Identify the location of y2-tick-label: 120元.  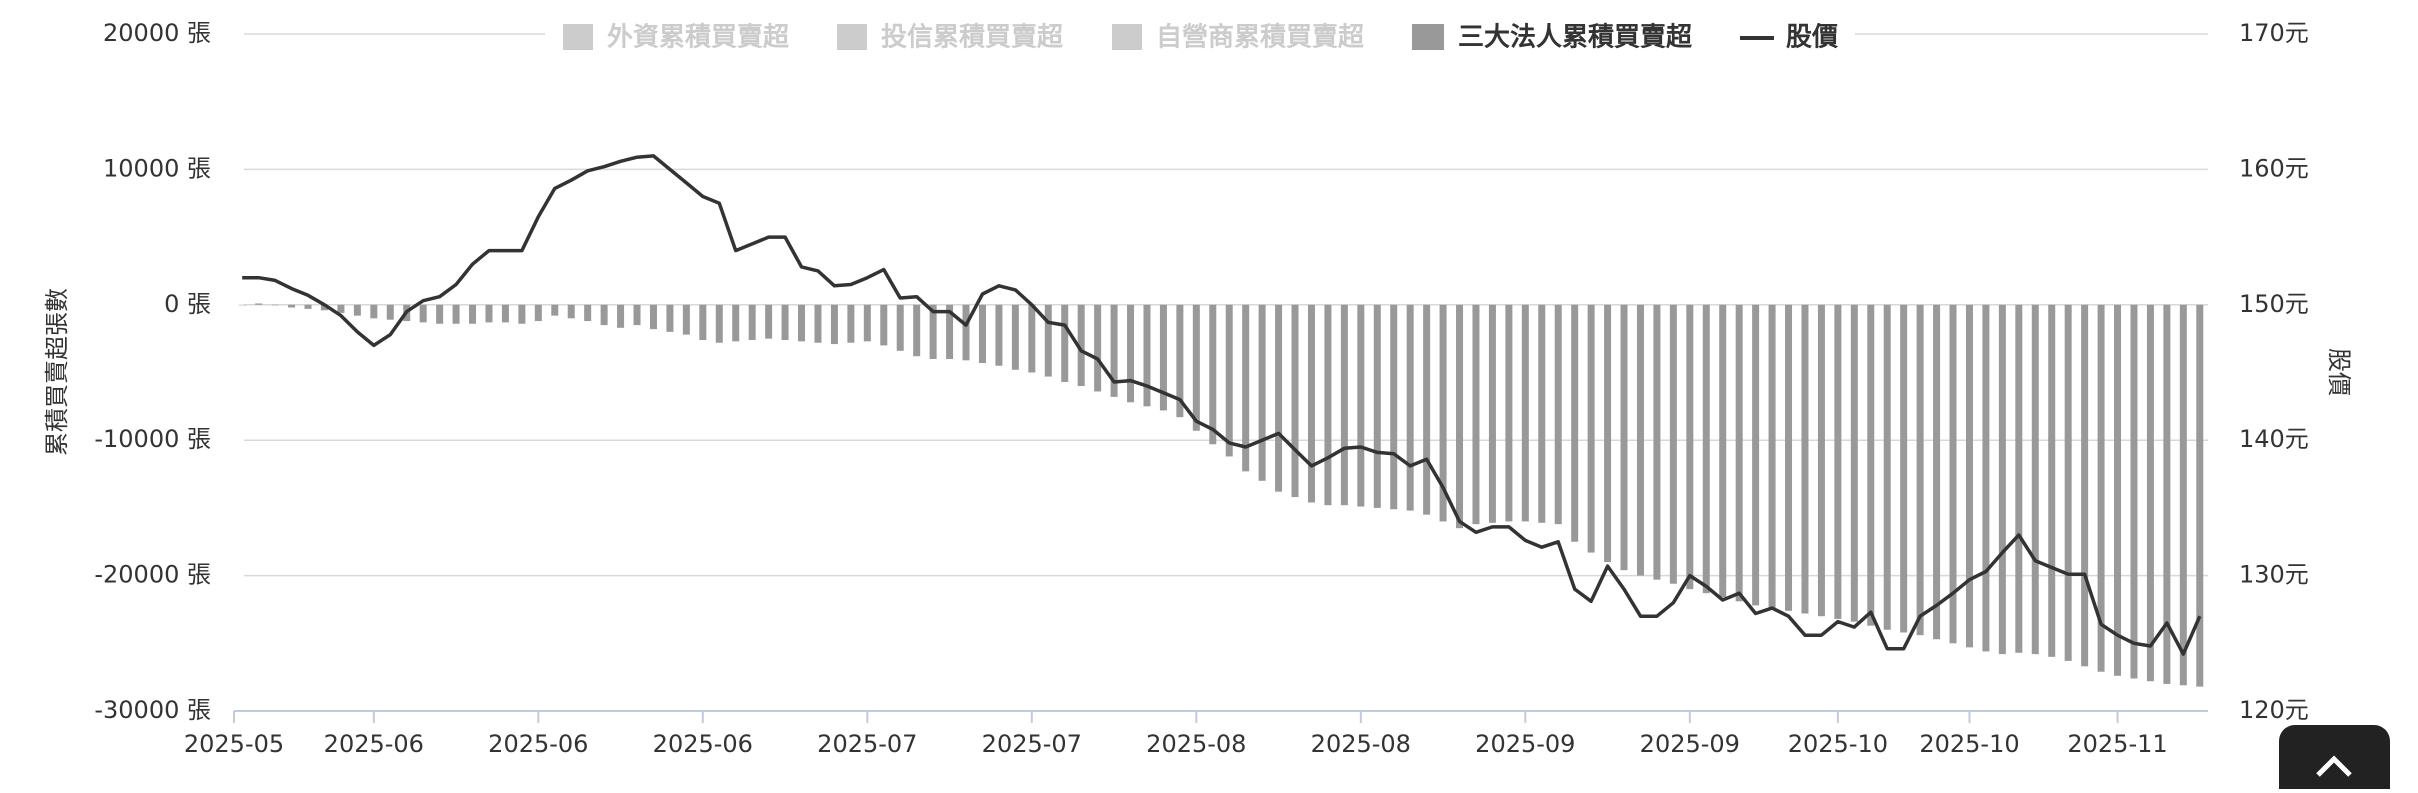
(2274, 710).